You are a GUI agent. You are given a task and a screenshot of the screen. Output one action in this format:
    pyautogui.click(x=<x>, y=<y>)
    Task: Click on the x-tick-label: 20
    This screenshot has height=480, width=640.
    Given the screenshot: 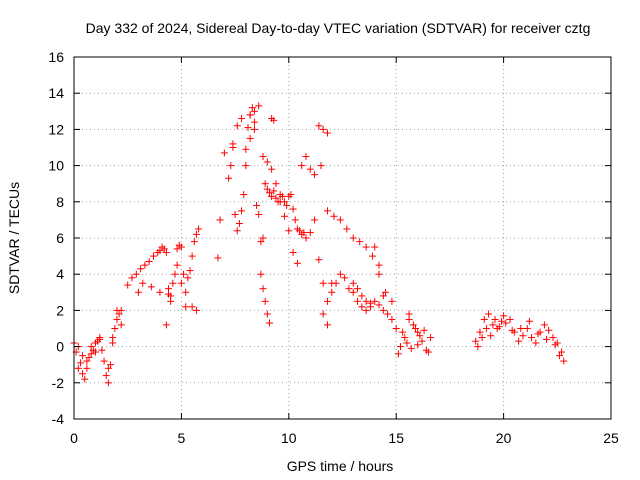 What is the action you would take?
    pyautogui.click(x=504, y=438)
    